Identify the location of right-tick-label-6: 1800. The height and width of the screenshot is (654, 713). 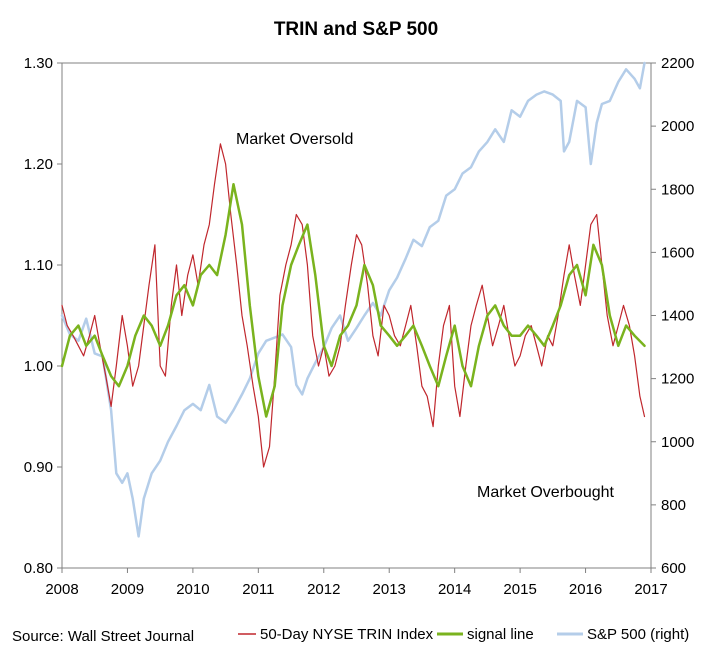
(677, 189).